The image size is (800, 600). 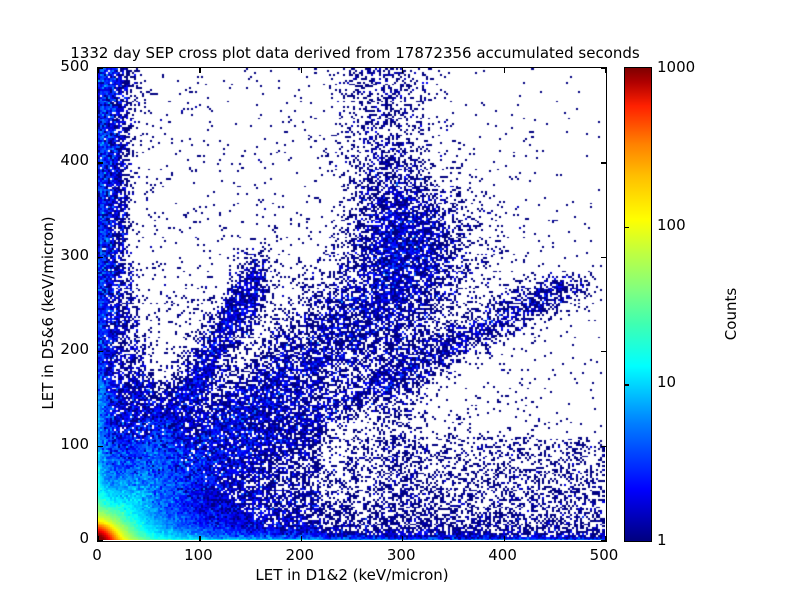 I want to click on y-axis-label: LET in D5&6 (keV/micron), so click(x=48, y=313).